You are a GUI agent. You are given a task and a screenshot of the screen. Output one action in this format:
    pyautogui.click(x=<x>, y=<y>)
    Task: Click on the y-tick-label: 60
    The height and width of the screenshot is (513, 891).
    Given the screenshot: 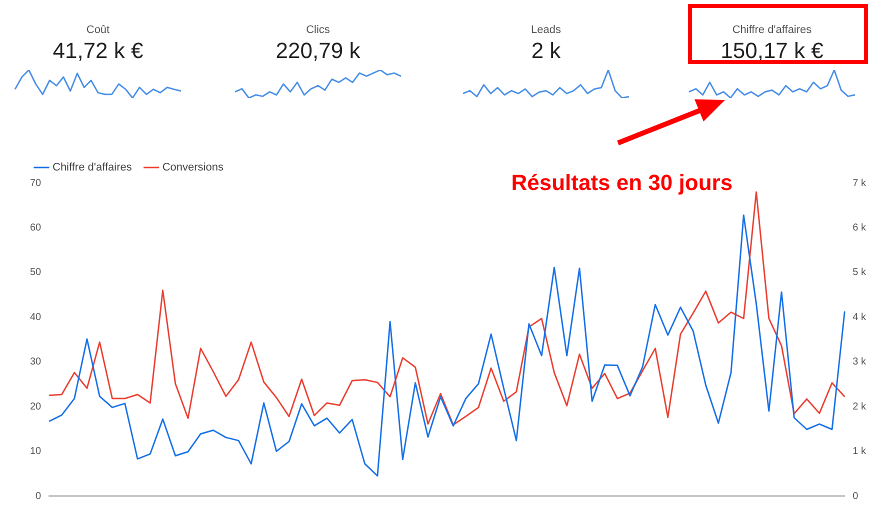 What is the action you would take?
    pyautogui.click(x=36, y=228)
    